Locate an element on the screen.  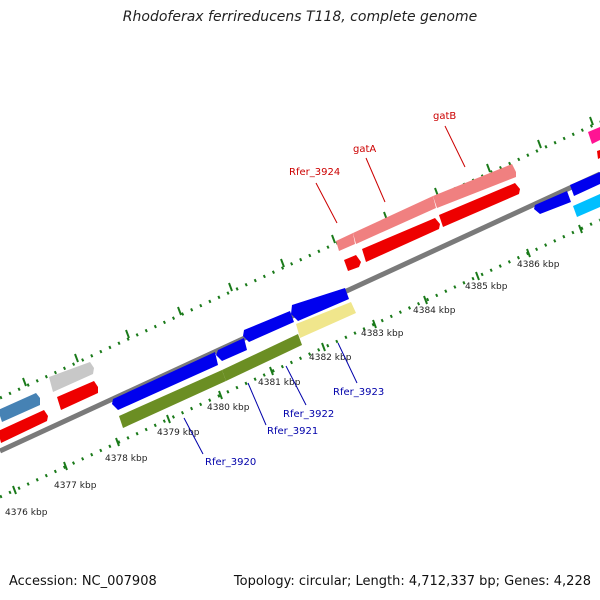
axis-label: 4382 kbp is located at coordinates (330, 358).